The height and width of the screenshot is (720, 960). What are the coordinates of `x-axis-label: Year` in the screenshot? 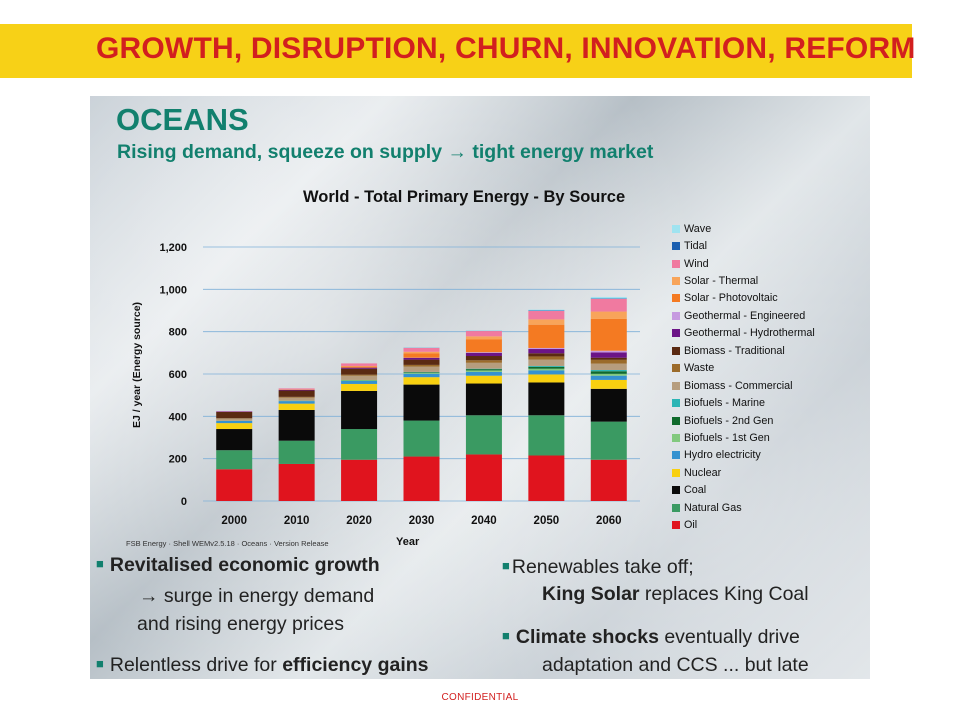 It's located at (408, 542).